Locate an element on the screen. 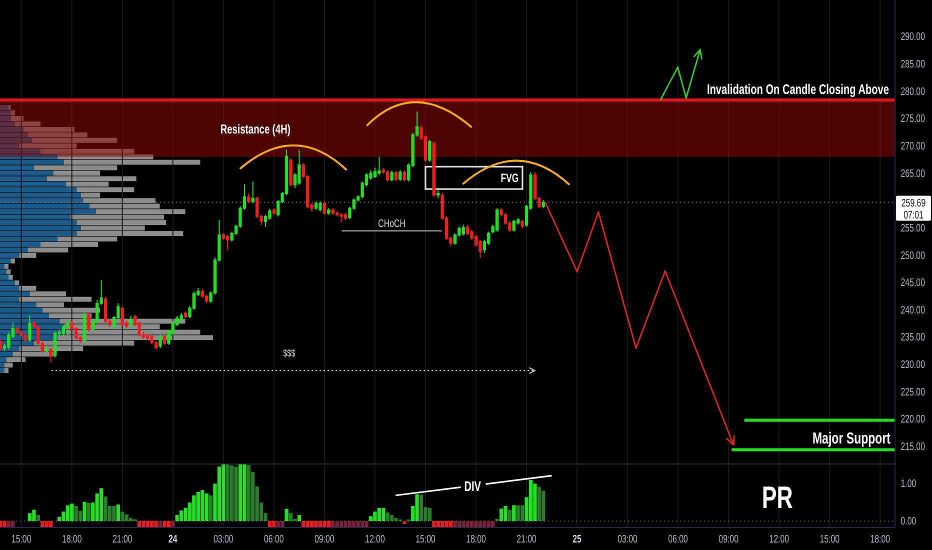 This screenshot has height=550, width=932. x-tick-label: 18:00 is located at coordinates (476, 539).